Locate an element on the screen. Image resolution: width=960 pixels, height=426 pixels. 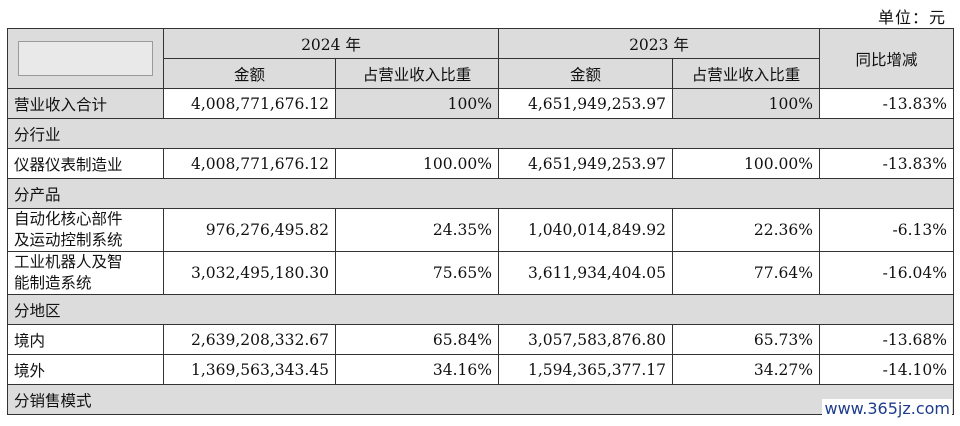
row-label: 境外 is located at coordinates (85, 369).